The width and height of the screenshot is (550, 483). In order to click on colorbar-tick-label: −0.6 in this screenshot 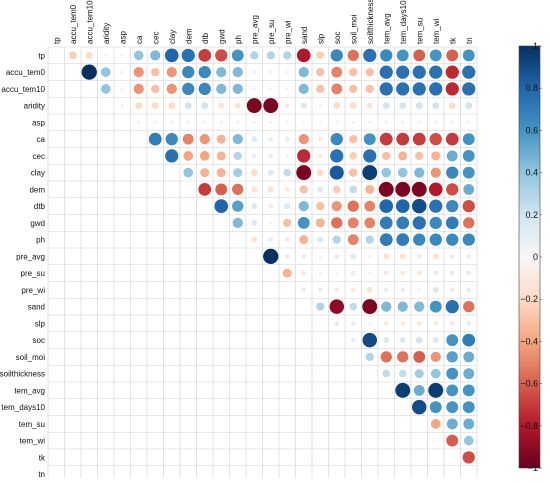, I will do `click(529, 384)`.